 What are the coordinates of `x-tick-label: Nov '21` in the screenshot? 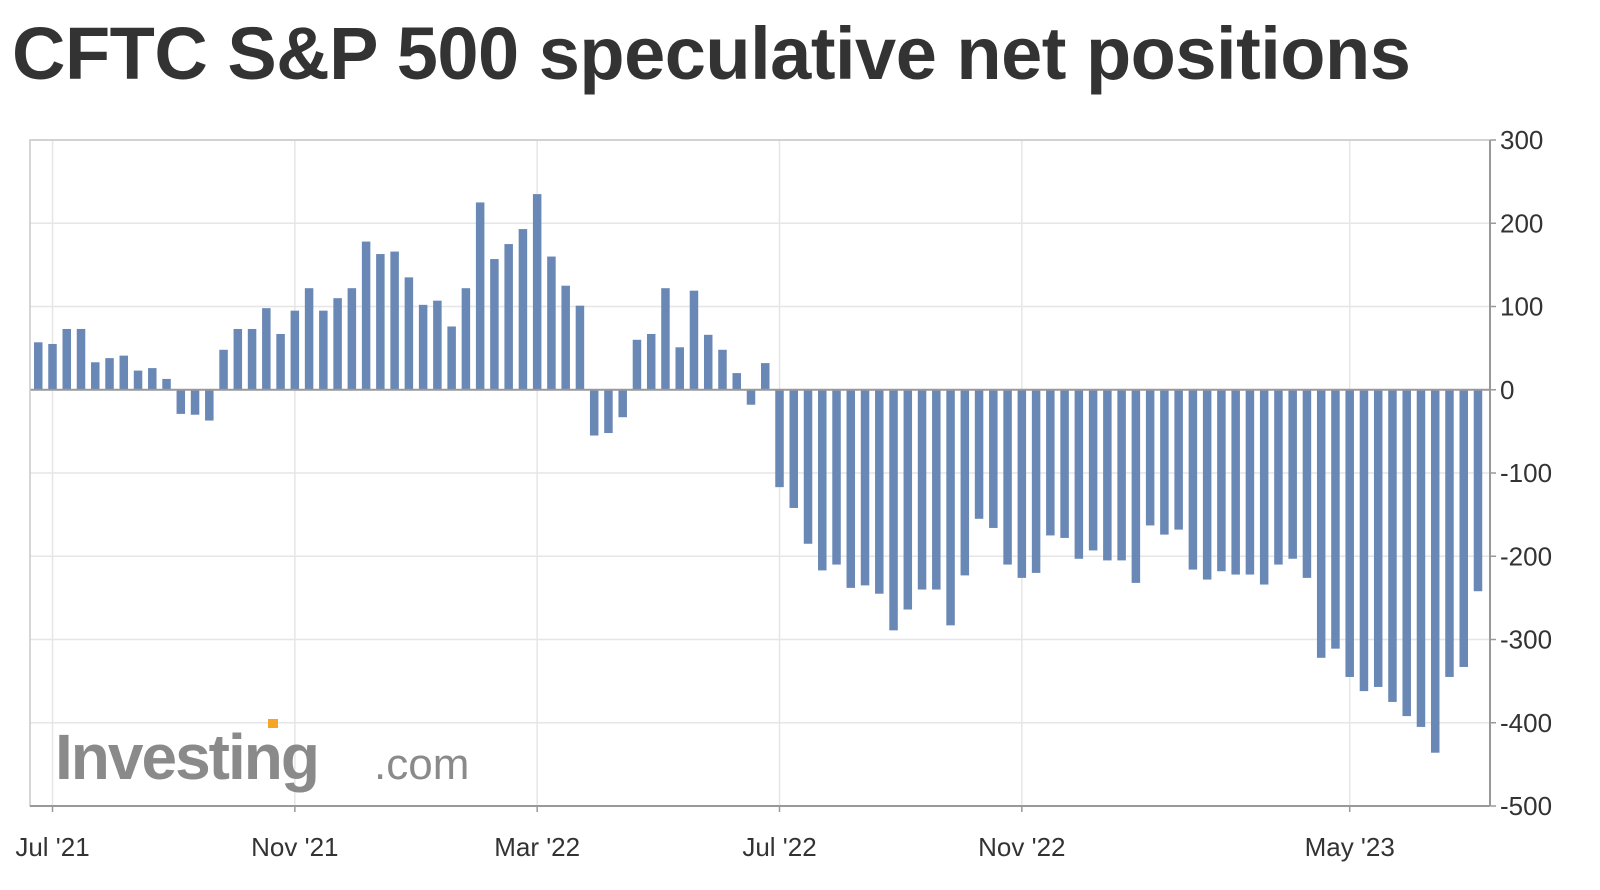 It's located at (294, 847).